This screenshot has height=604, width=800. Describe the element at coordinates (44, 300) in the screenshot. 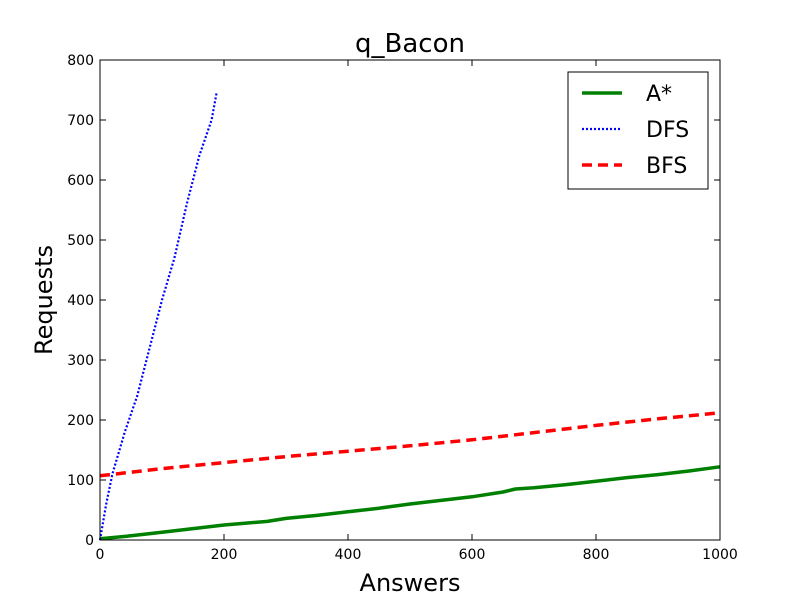

I see `y-axis-label: Requests` at that location.